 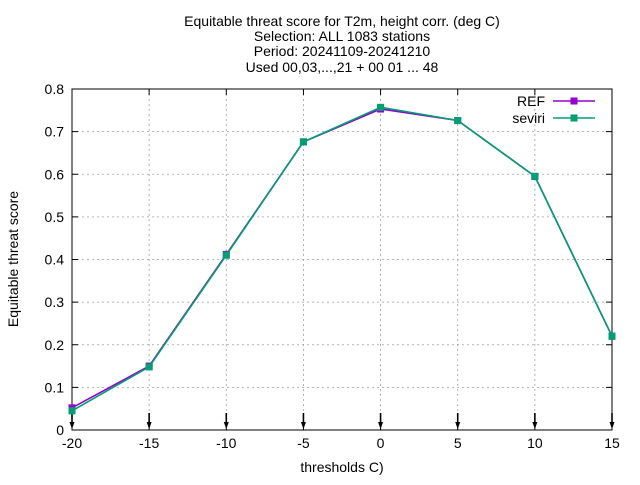 I want to click on y-tick-label: 0.6, so click(x=55, y=174).